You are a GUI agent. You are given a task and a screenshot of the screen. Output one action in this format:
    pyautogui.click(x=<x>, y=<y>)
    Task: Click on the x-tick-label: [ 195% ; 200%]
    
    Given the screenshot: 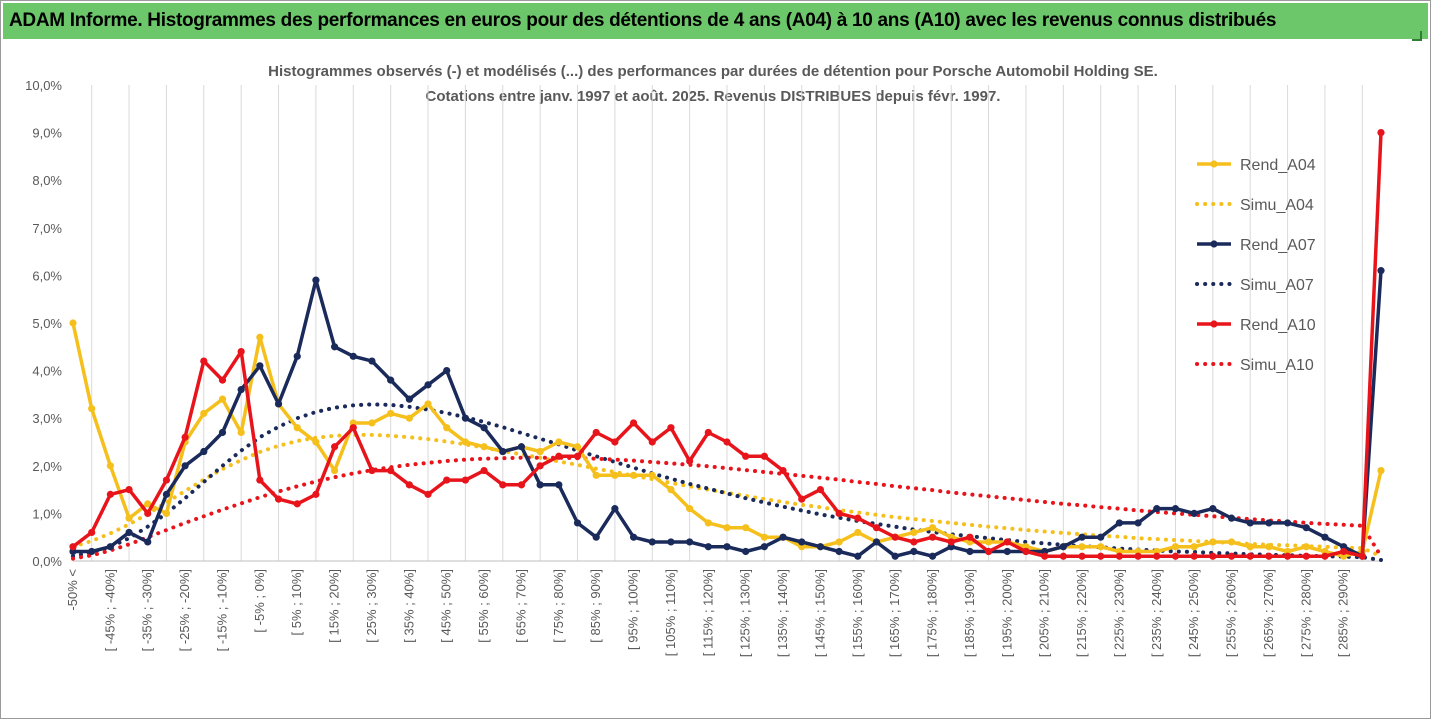 What is the action you would take?
    pyautogui.click(x=1006, y=613)
    